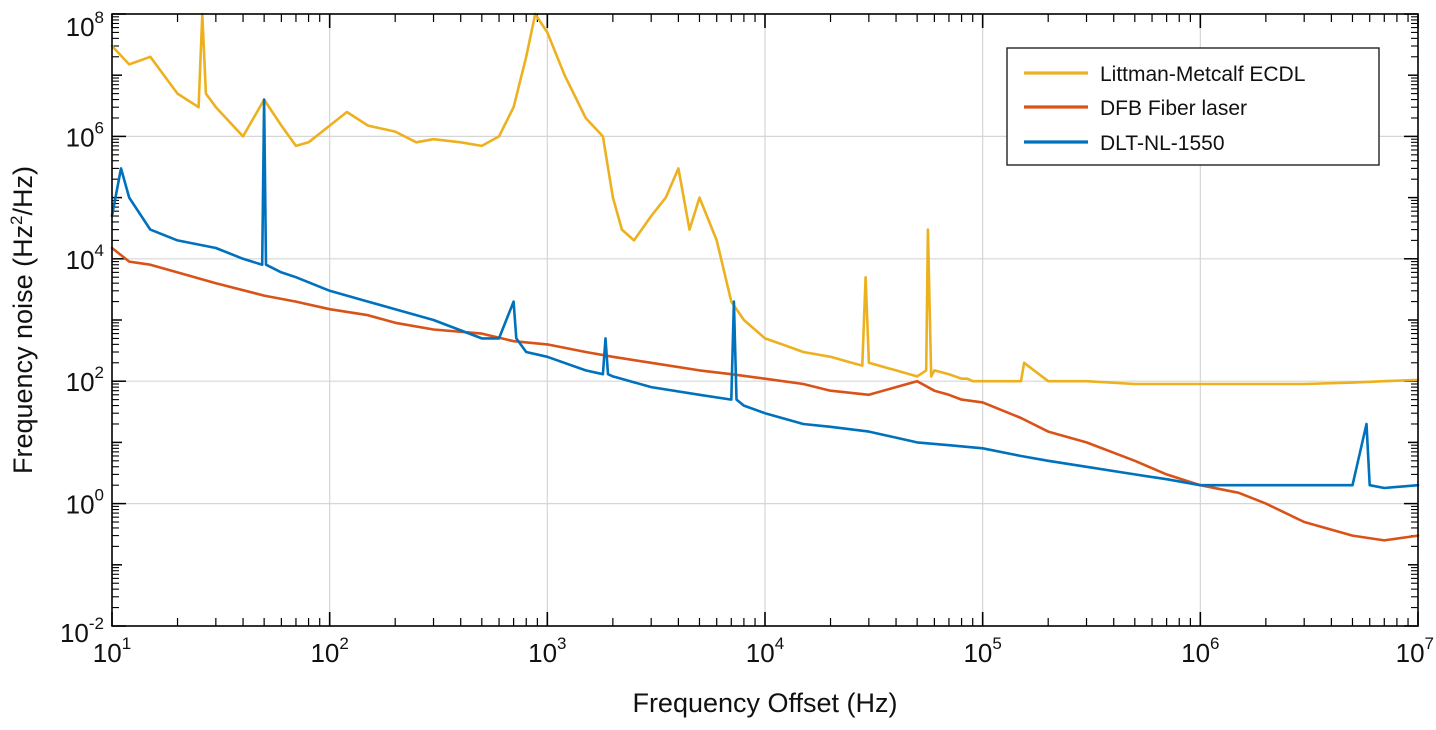  I want to click on legend-label-dfb: DFB Fiber laser, so click(1173, 108).